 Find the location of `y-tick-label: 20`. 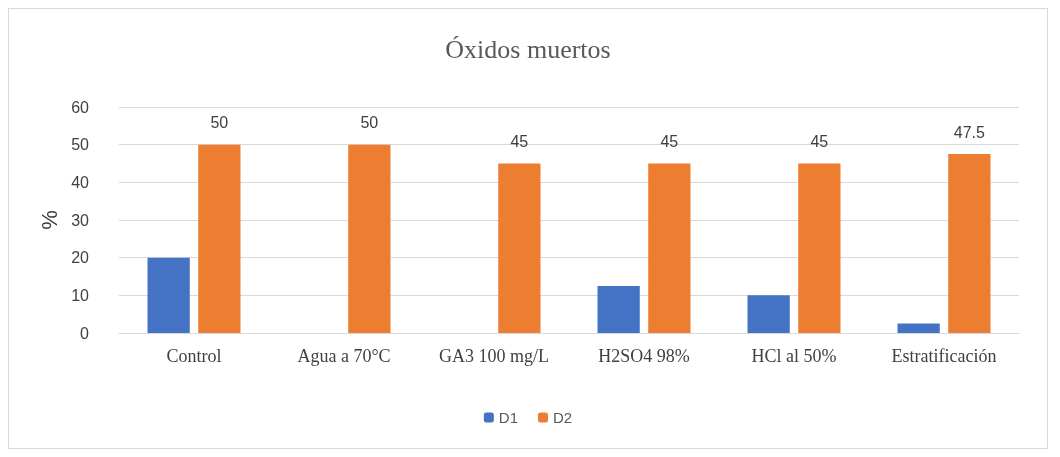

y-tick-label: 20 is located at coordinates (80, 258).